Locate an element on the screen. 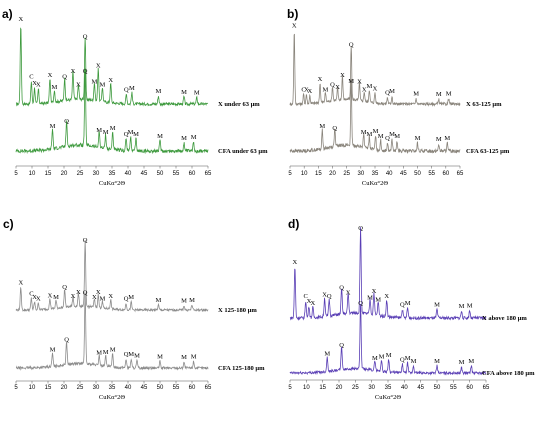 This screenshot has height=431, width=550. series-name-label: X 63-125 µm is located at coordinates (484, 104).